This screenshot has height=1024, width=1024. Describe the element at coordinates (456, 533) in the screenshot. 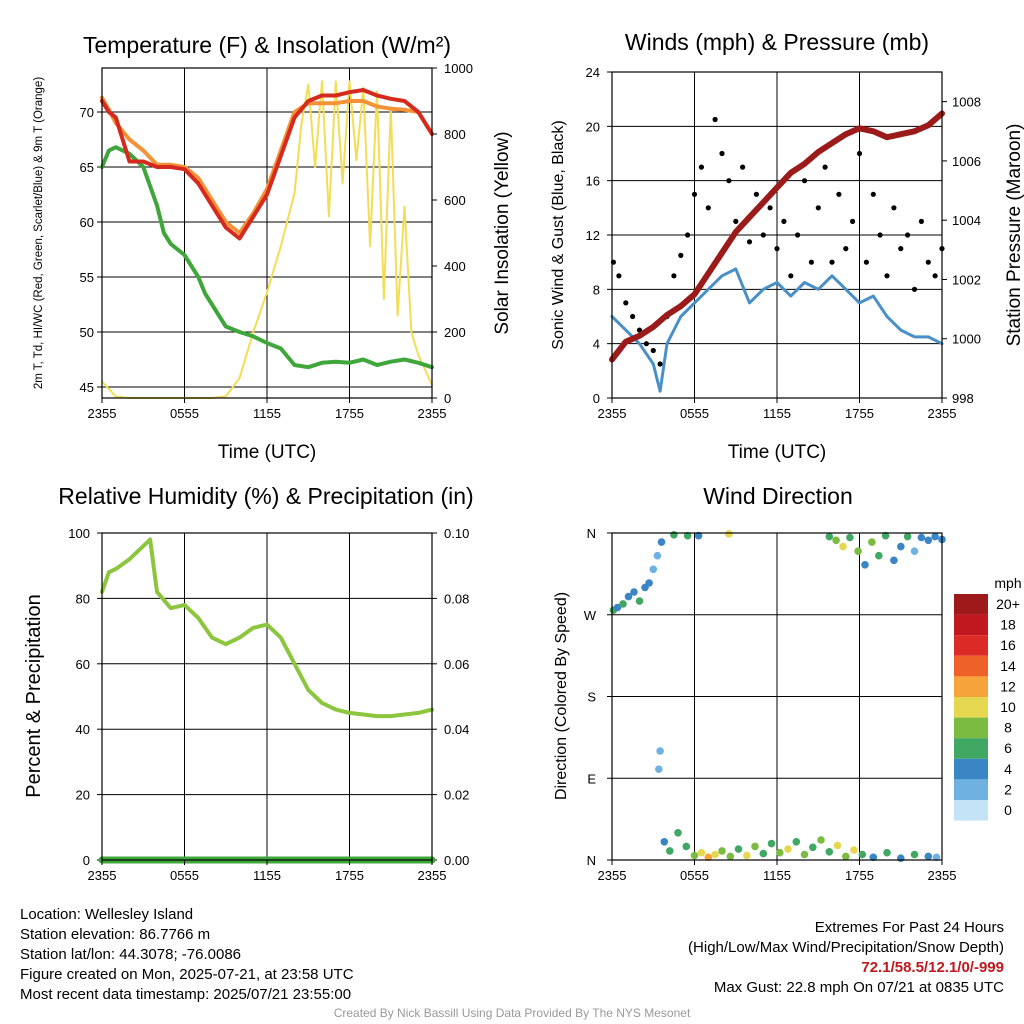

I see `y2-tick-label: 0.10` at that location.